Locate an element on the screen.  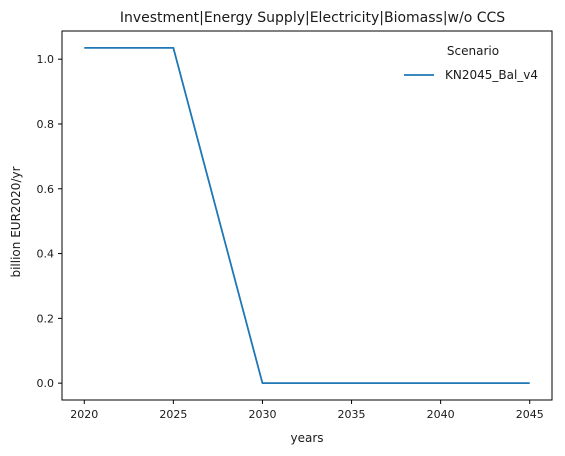
x-tick-label: 2025 is located at coordinates (173, 414).